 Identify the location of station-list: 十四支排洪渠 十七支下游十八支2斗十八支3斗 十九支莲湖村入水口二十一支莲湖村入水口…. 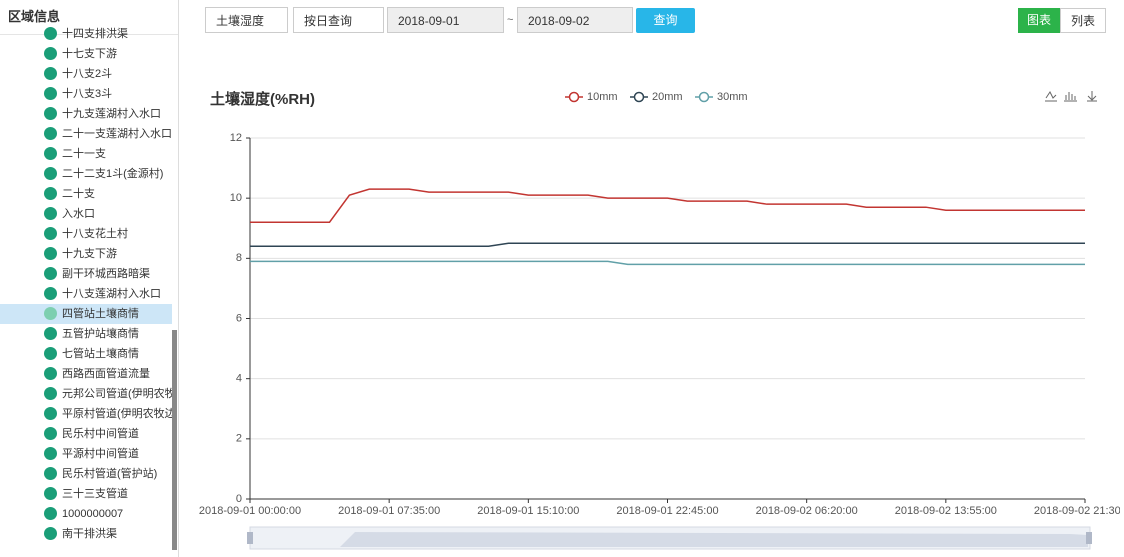
(86, 284).